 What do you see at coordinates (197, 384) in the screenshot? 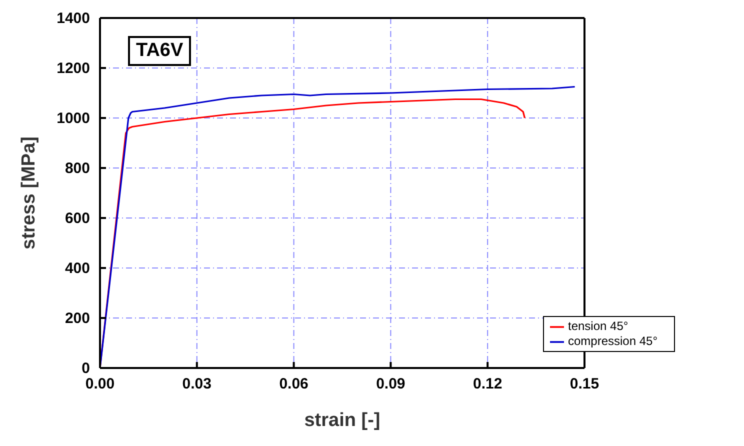
I see `x-tick-label: 0.03` at bounding box center [197, 384].